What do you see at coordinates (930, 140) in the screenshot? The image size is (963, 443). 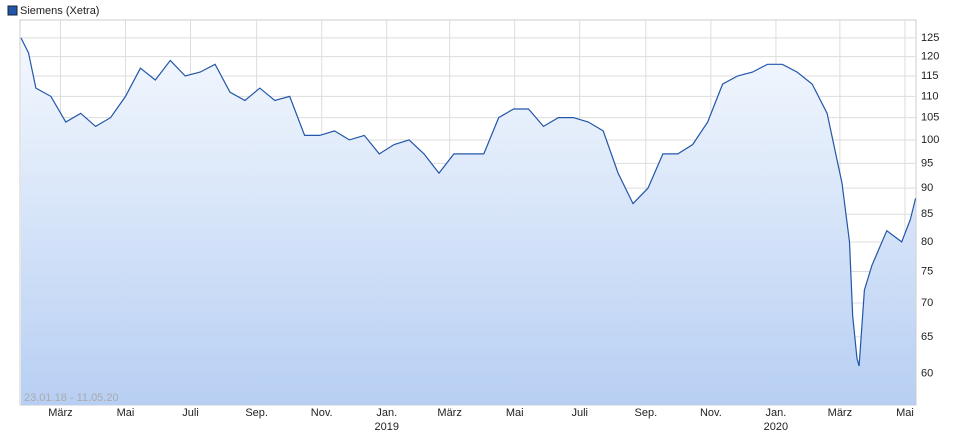 I see `y-tick-label: 100` at bounding box center [930, 140].